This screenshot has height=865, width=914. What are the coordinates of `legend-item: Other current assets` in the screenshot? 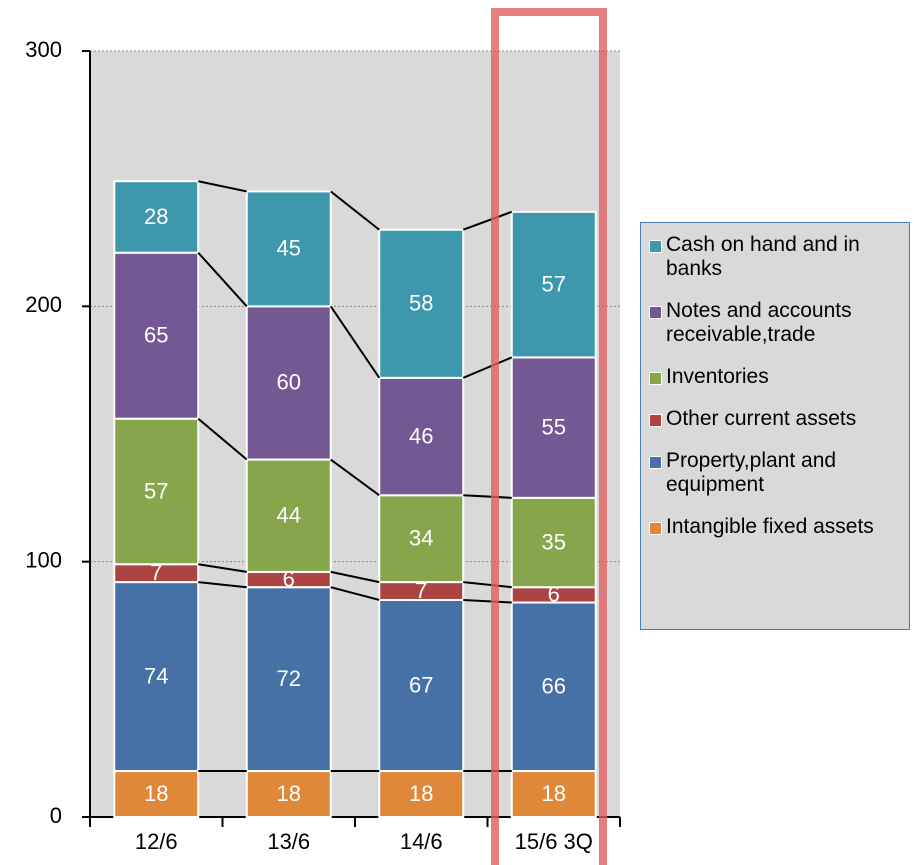 It's located at (777, 419).